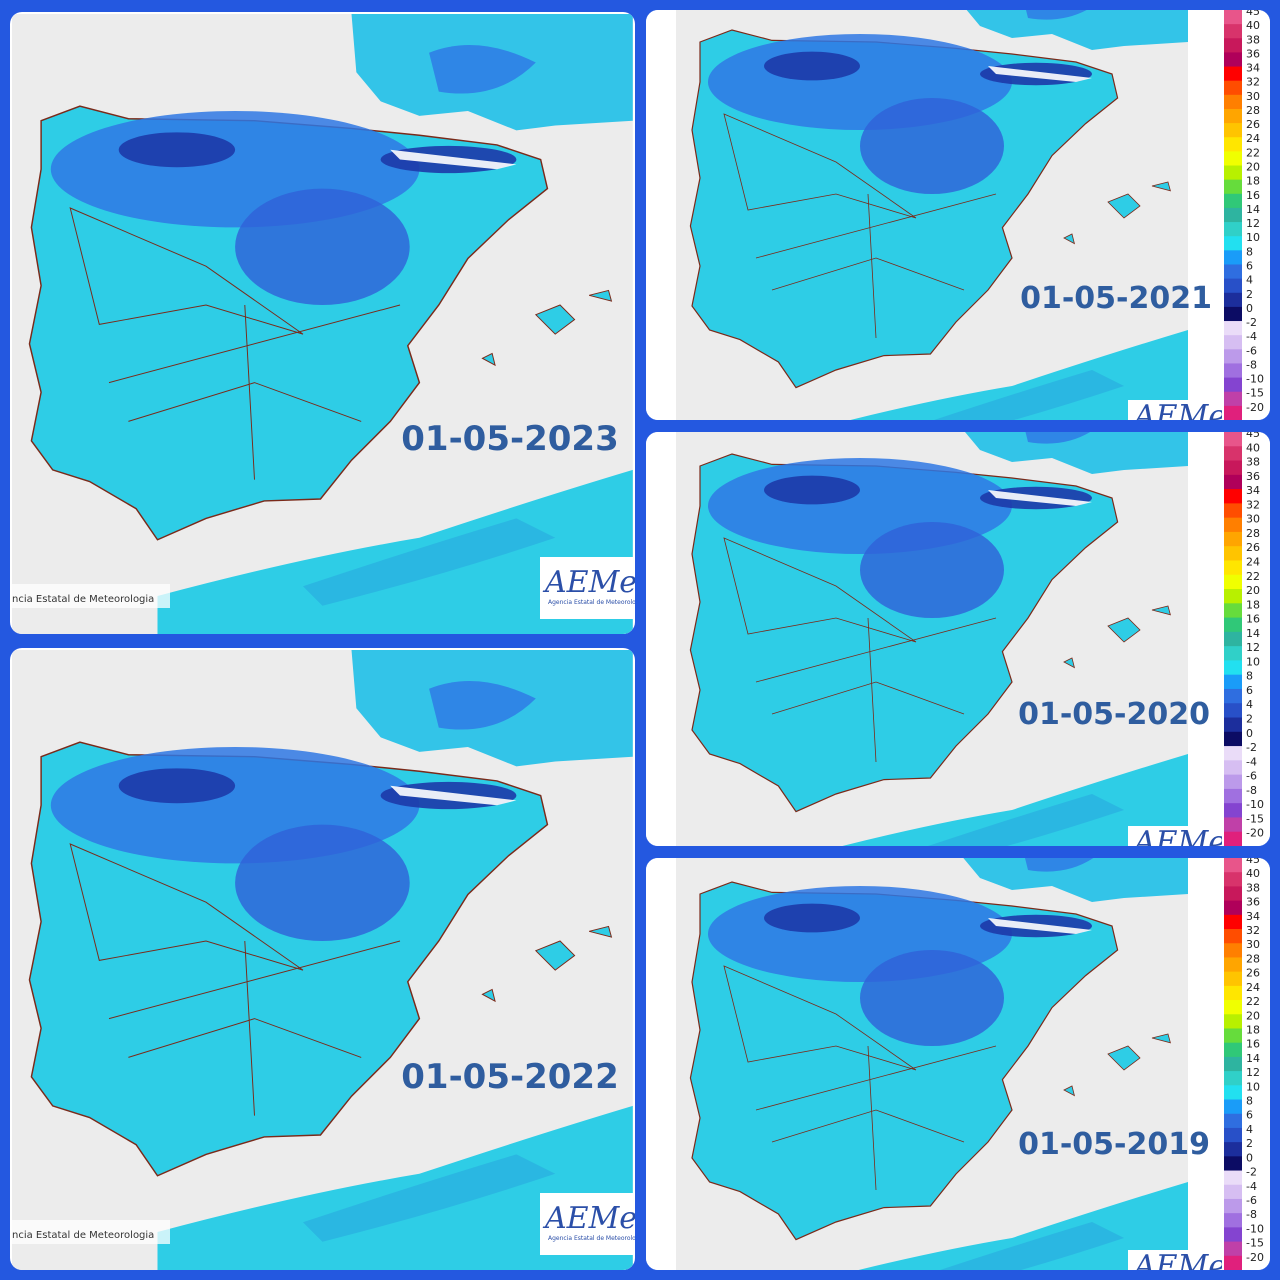  Describe the element at coordinates (1253, 195) in the screenshot. I see `colorbar-label: 16` at that location.